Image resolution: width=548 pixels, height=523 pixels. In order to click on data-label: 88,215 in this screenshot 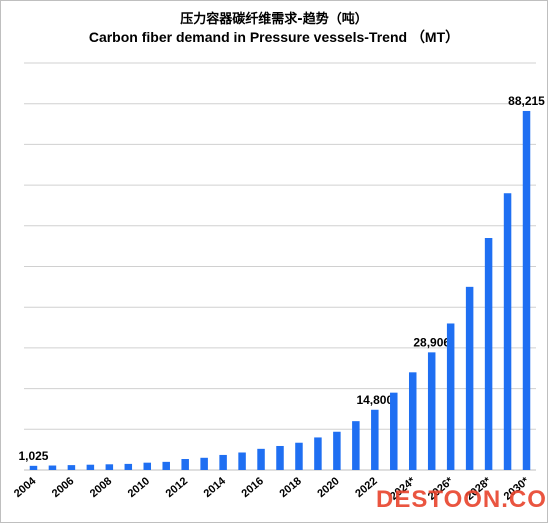, I will do `click(526, 101)`.